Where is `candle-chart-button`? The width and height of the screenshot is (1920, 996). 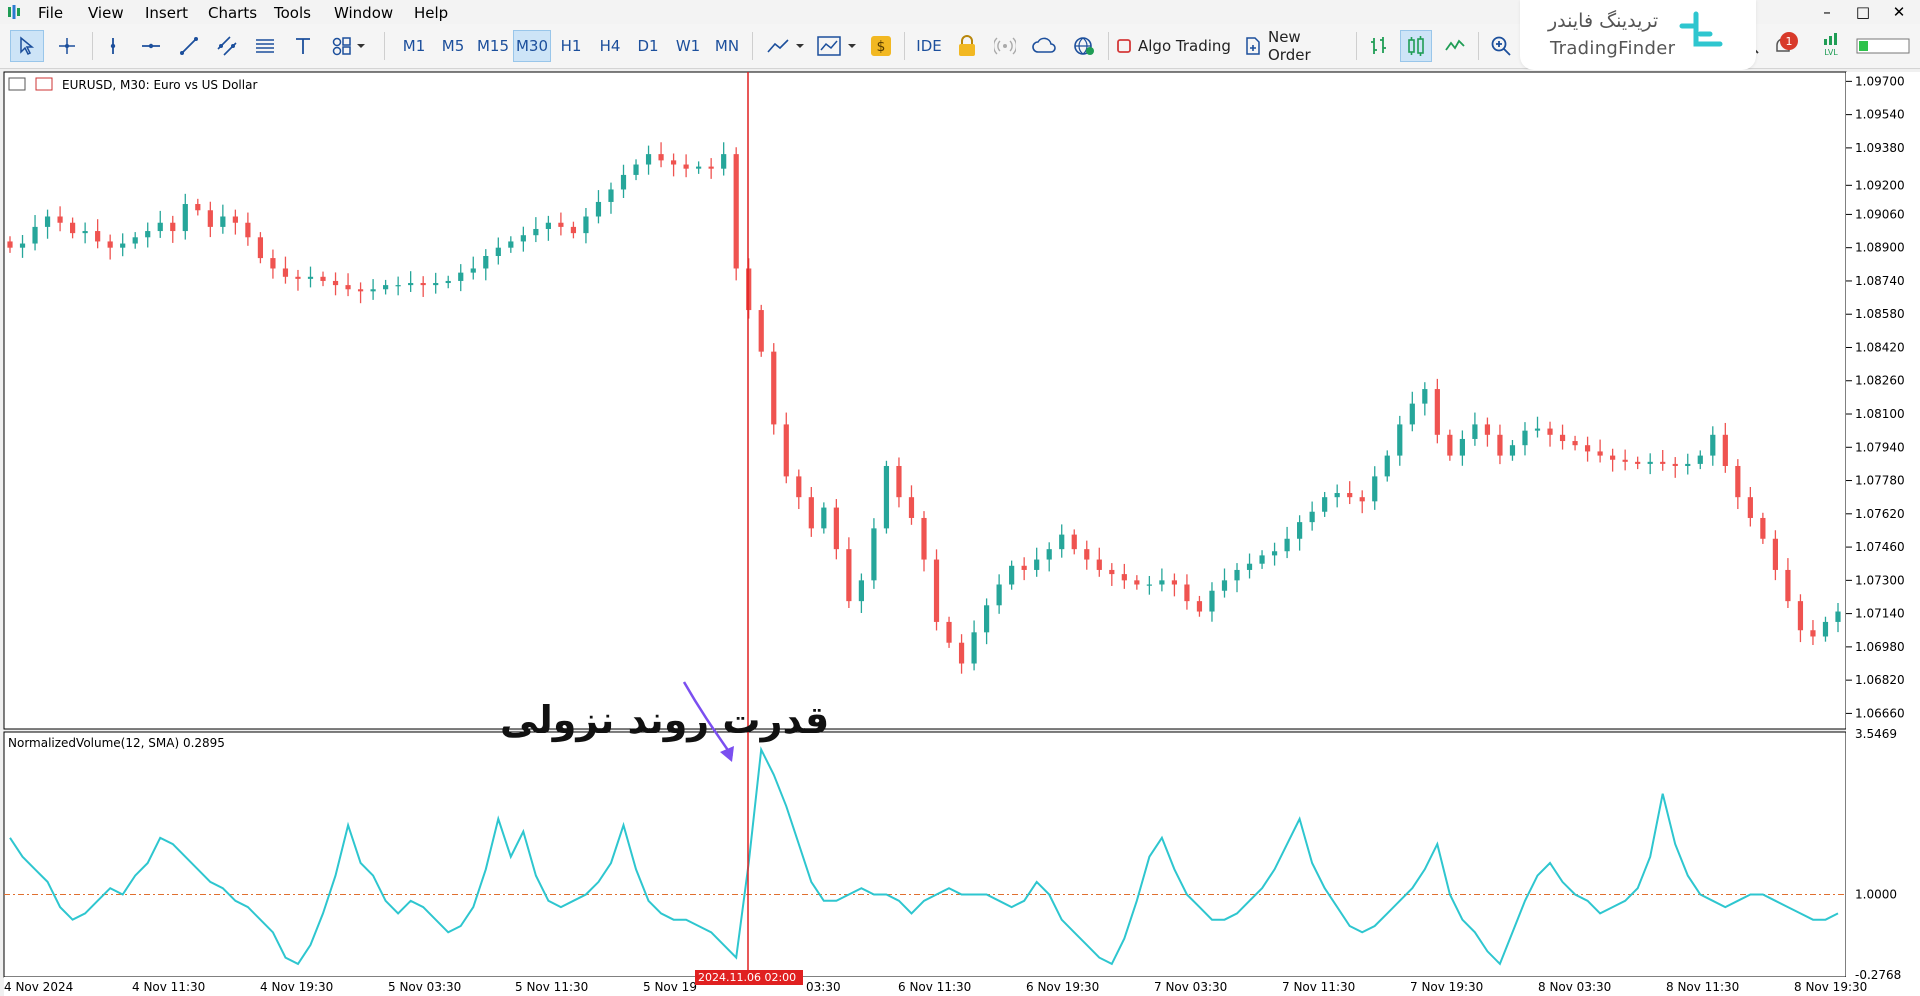 candle-chart-button is located at coordinates (1416, 46).